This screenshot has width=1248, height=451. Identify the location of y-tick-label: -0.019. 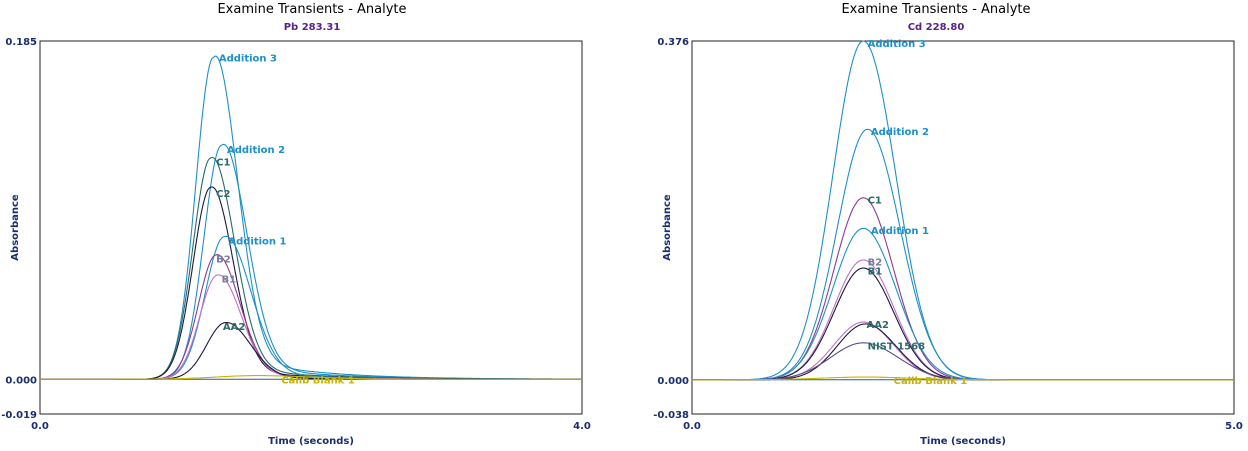
(19, 415).